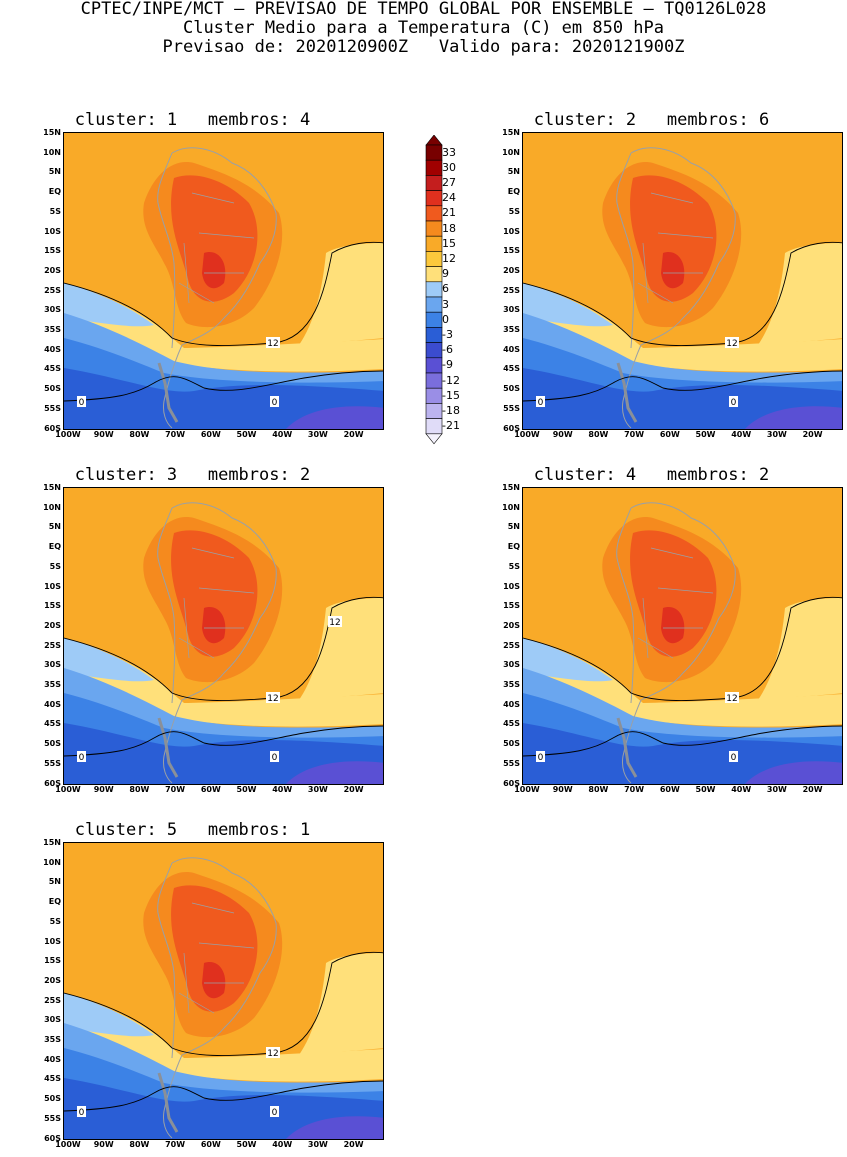 The width and height of the screenshot is (847, 1157). Describe the element at coordinates (451, 395) in the screenshot. I see `colorbar-label: -15` at that location.